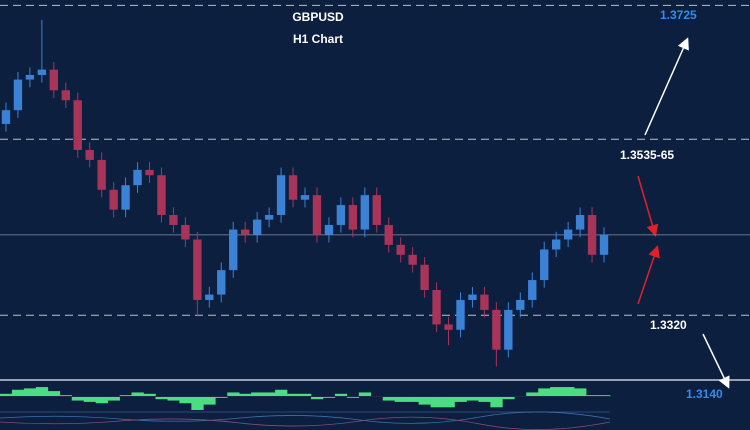  What do you see at coordinates (704, 394) in the screenshot?
I see `level-label: 1.3140` at bounding box center [704, 394].